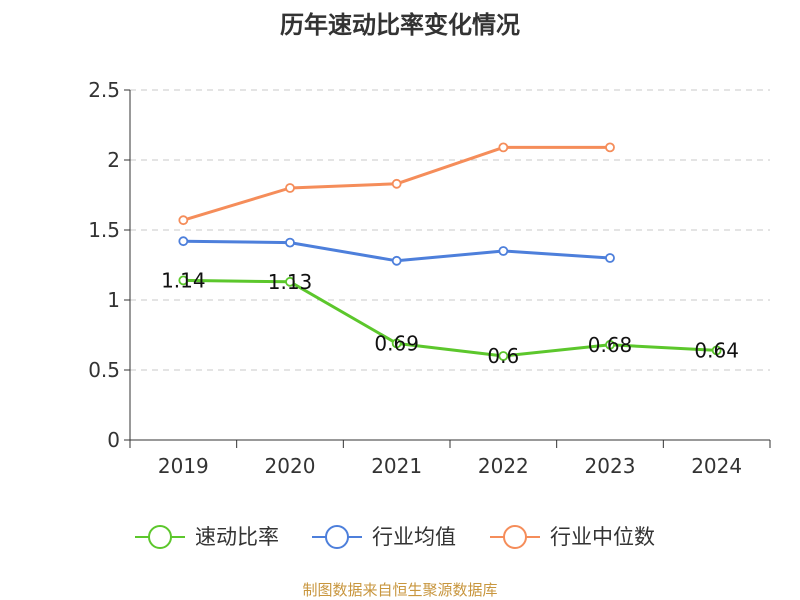 Image resolution: width=800 pixels, height=600 pixels. Describe the element at coordinates (602, 537) in the screenshot. I see `legend-label: 行业中位数` at that location.